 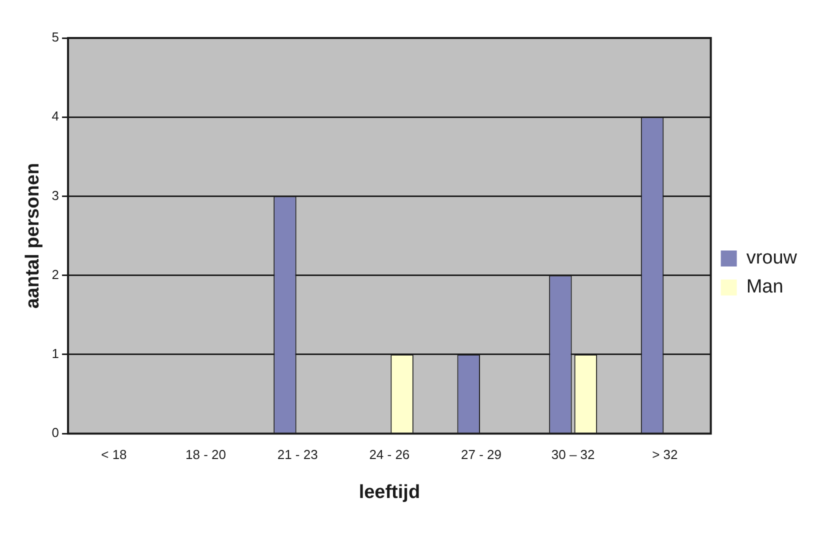 What do you see at coordinates (56, 195) in the screenshot?
I see `y-tick-label: 3` at bounding box center [56, 195].